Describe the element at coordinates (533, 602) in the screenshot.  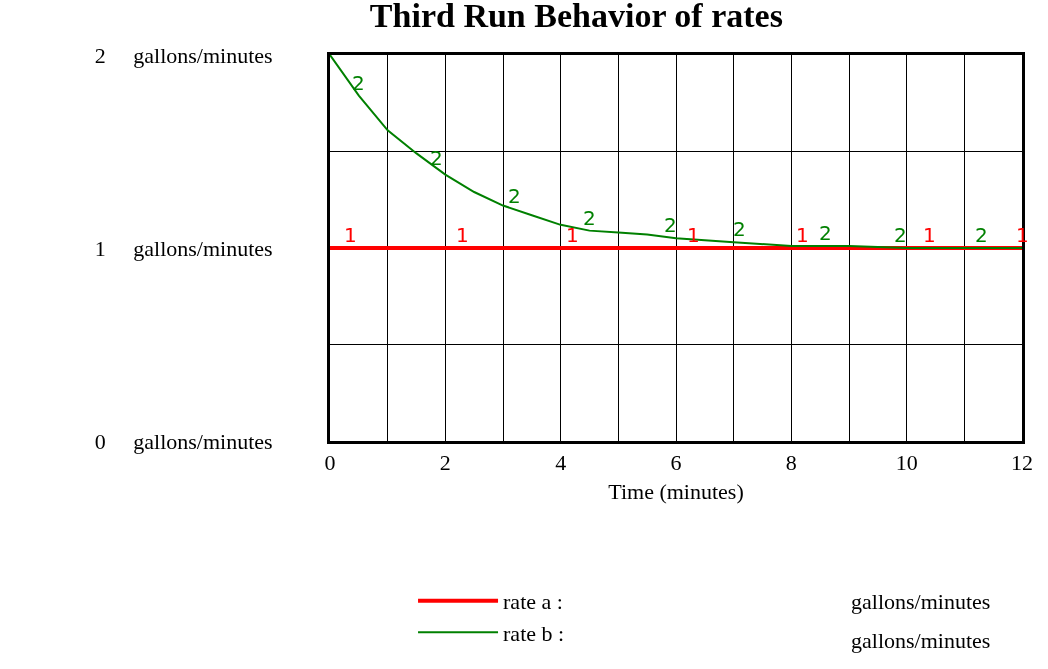
I see `legend-label: rate a :` at that location.